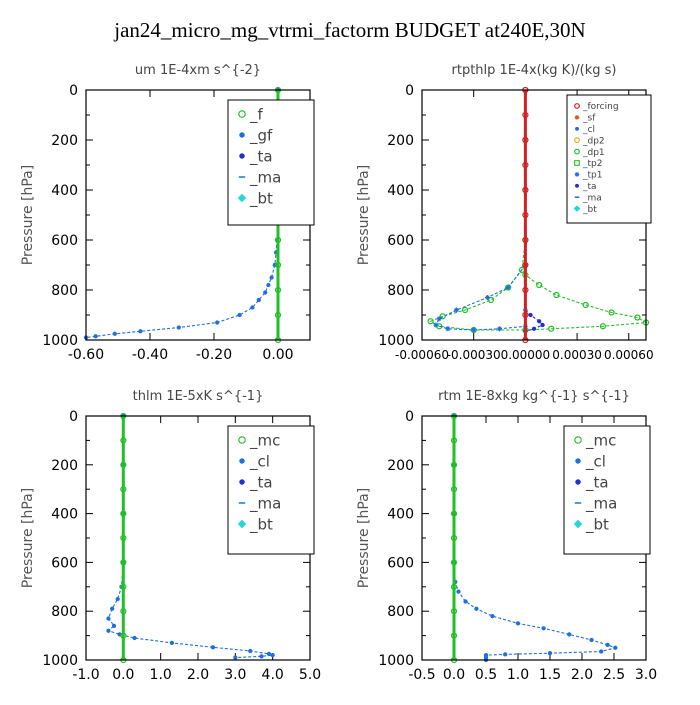  I want to click on x-tick-label: 0.0, so click(123, 675).